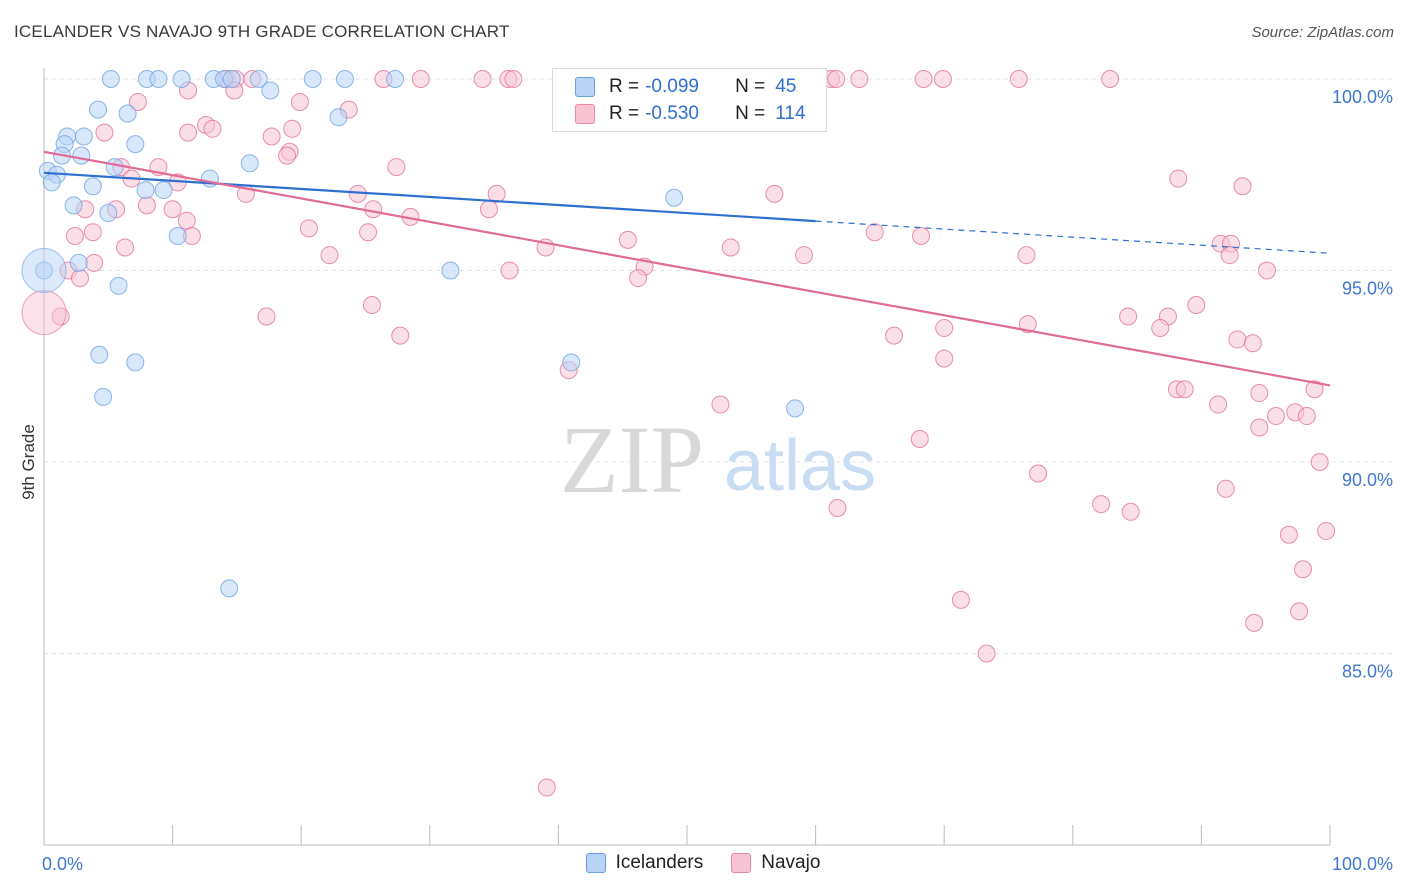  What do you see at coordinates (689, 100) in the screenshot?
I see `stats-legend: R = -0.099 N = 45 R = -0.530 N = 114` at bounding box center [689, 100].